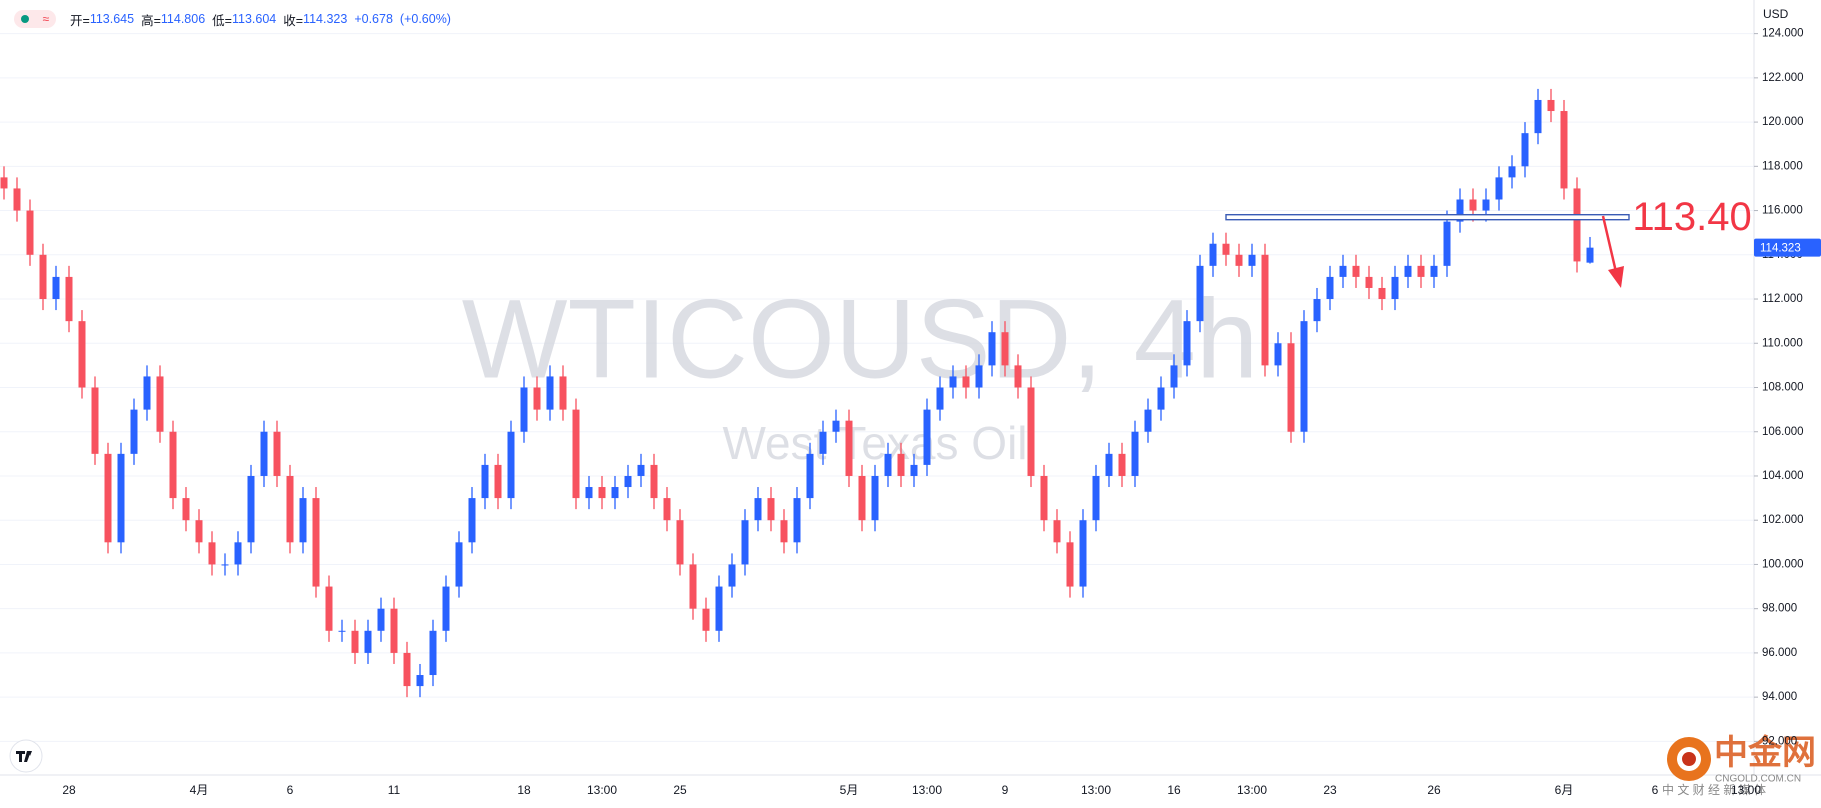  What do you see at coordinates (1174, 790) in the screenshot?
I see `x-tick-label: 16` at bounding box center [1174, 790].